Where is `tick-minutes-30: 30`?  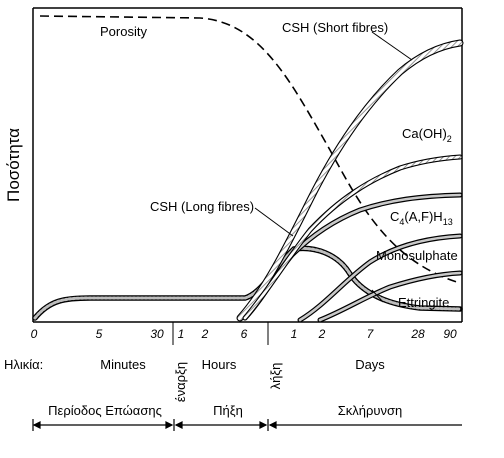
tick-minutes-30: 30 is located at coordinates (157, 334).